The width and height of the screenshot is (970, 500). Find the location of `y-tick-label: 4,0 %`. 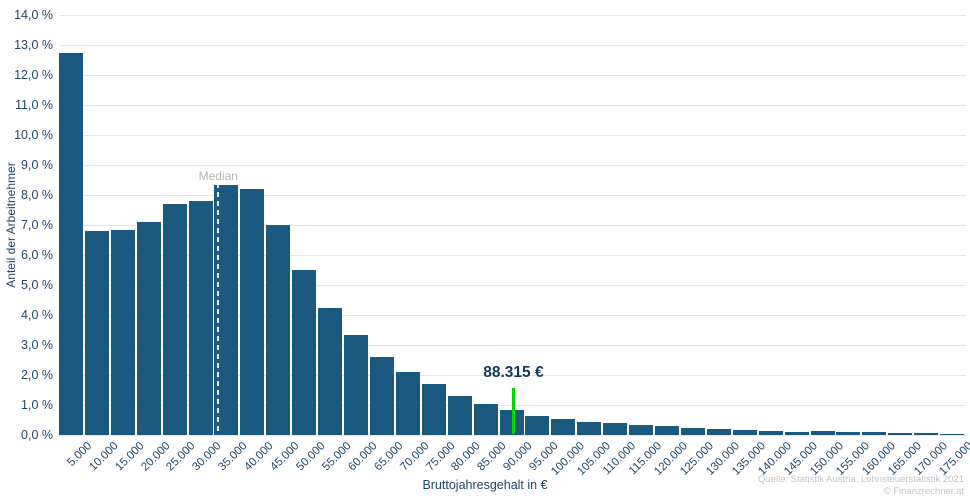

y-tick-label: 4,0 % is located at coordinates (37, 315).